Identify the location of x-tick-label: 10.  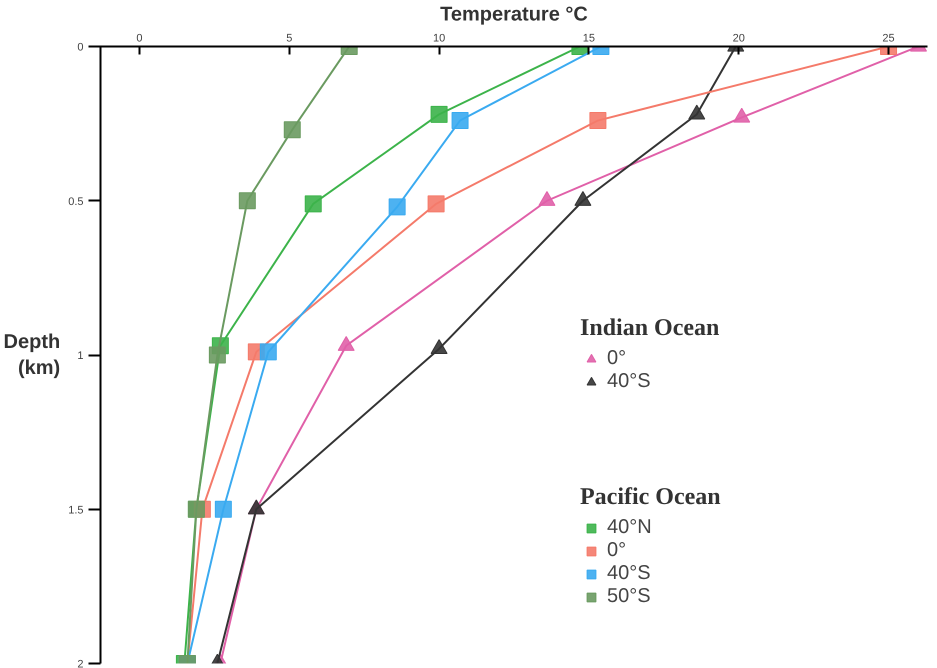
(439, 38).